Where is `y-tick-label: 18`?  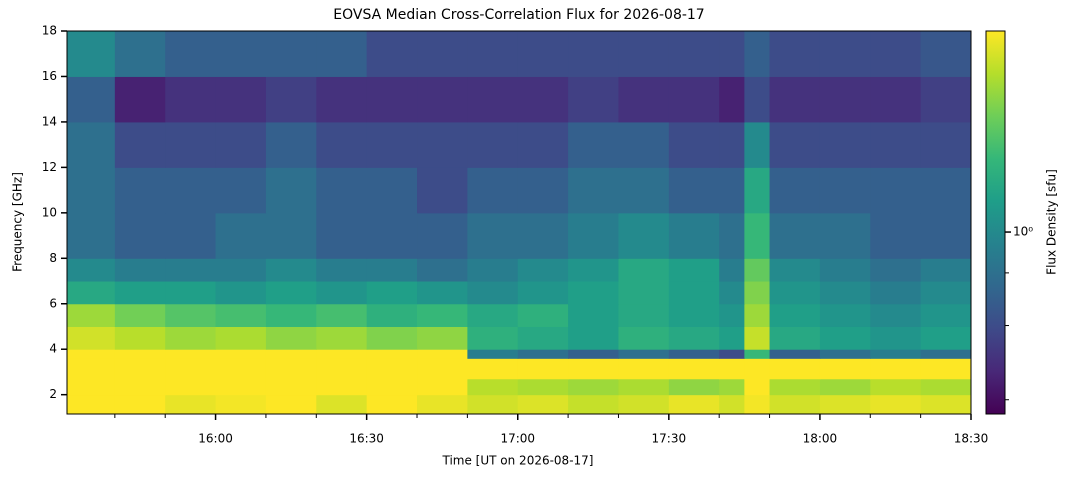
y-tick-label: 18 is located at coordinates (49, 31).